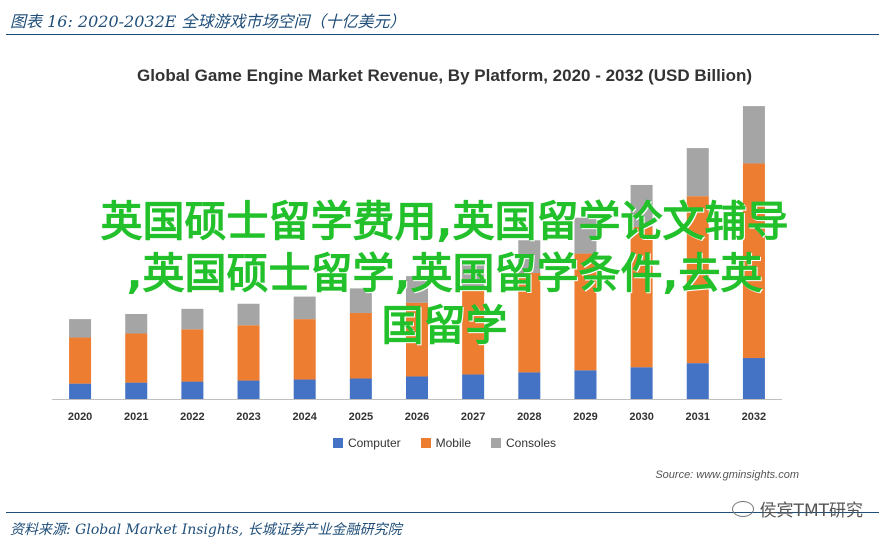 This screenshot has width=889, height=548. I want to click on overlay-line-1: 英国硕士留学费用,英国留学论文辅导, so click(444, 221).